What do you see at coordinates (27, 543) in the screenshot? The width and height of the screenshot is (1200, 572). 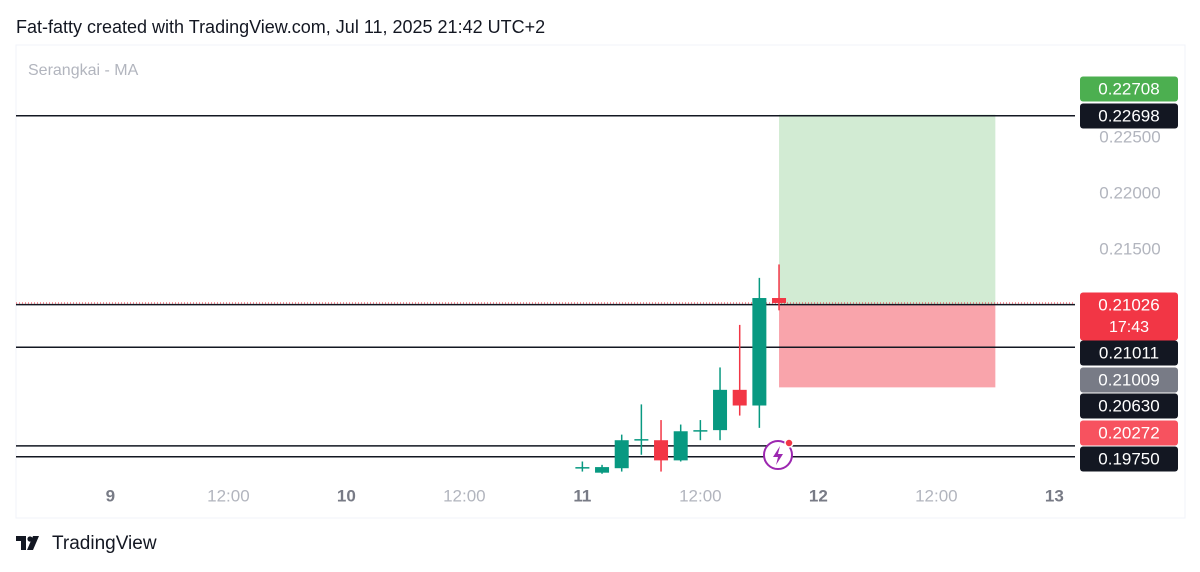 I see `logo` at bounding box center [27, 543].